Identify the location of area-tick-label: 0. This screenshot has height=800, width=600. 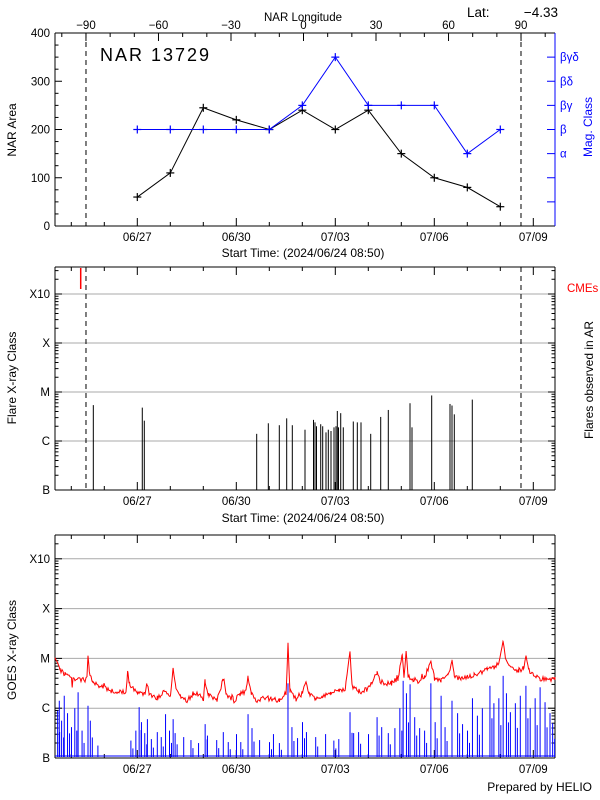
(47, 227).